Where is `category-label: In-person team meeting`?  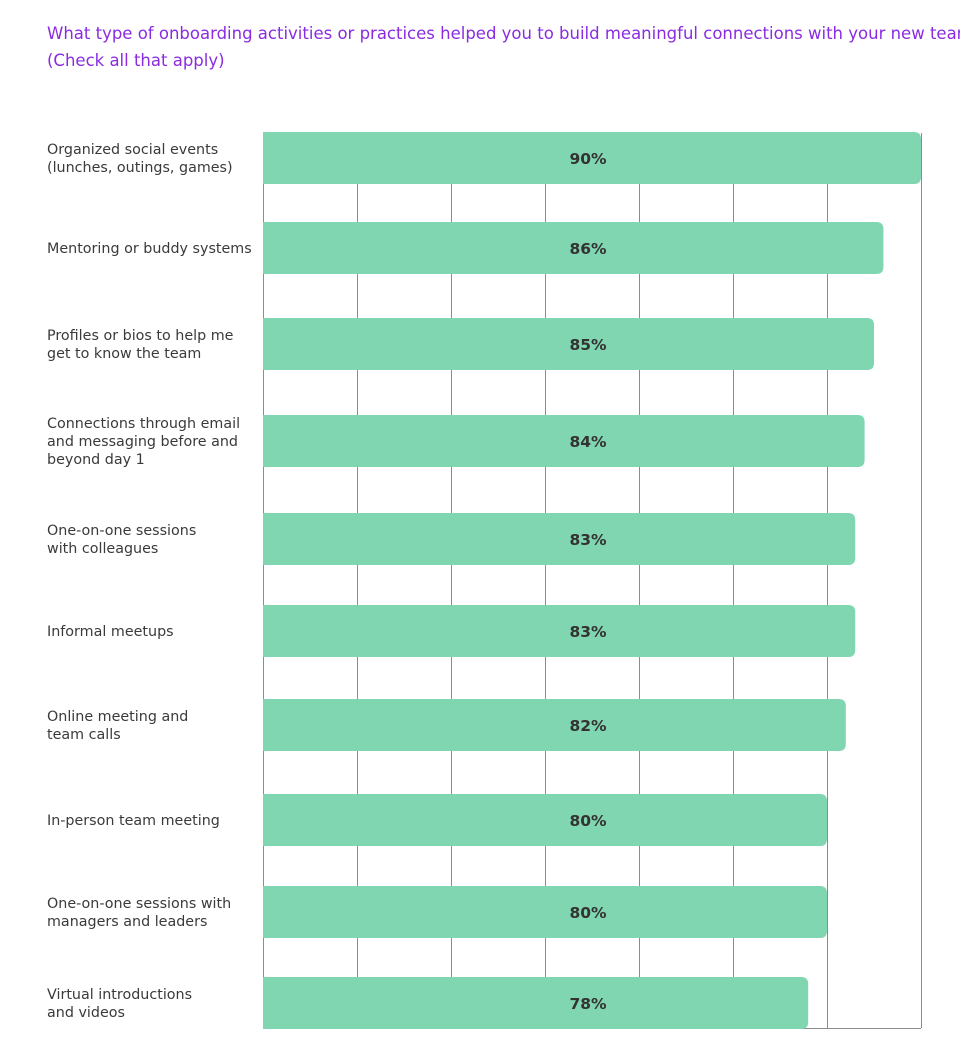
category-label: In-person team meeting is located at coordinates (133, 821).